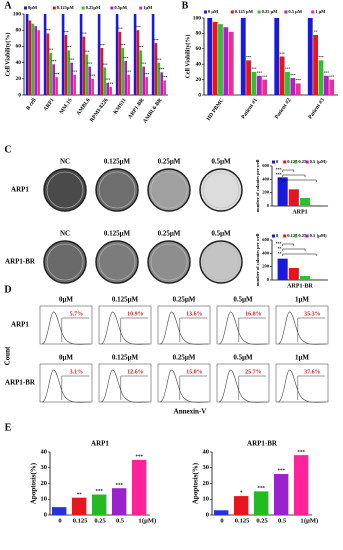 Image resolution: width=343 pixels, height=550 pixels. I want to click on gate-percentage: 25.7%, so click(253, 372).